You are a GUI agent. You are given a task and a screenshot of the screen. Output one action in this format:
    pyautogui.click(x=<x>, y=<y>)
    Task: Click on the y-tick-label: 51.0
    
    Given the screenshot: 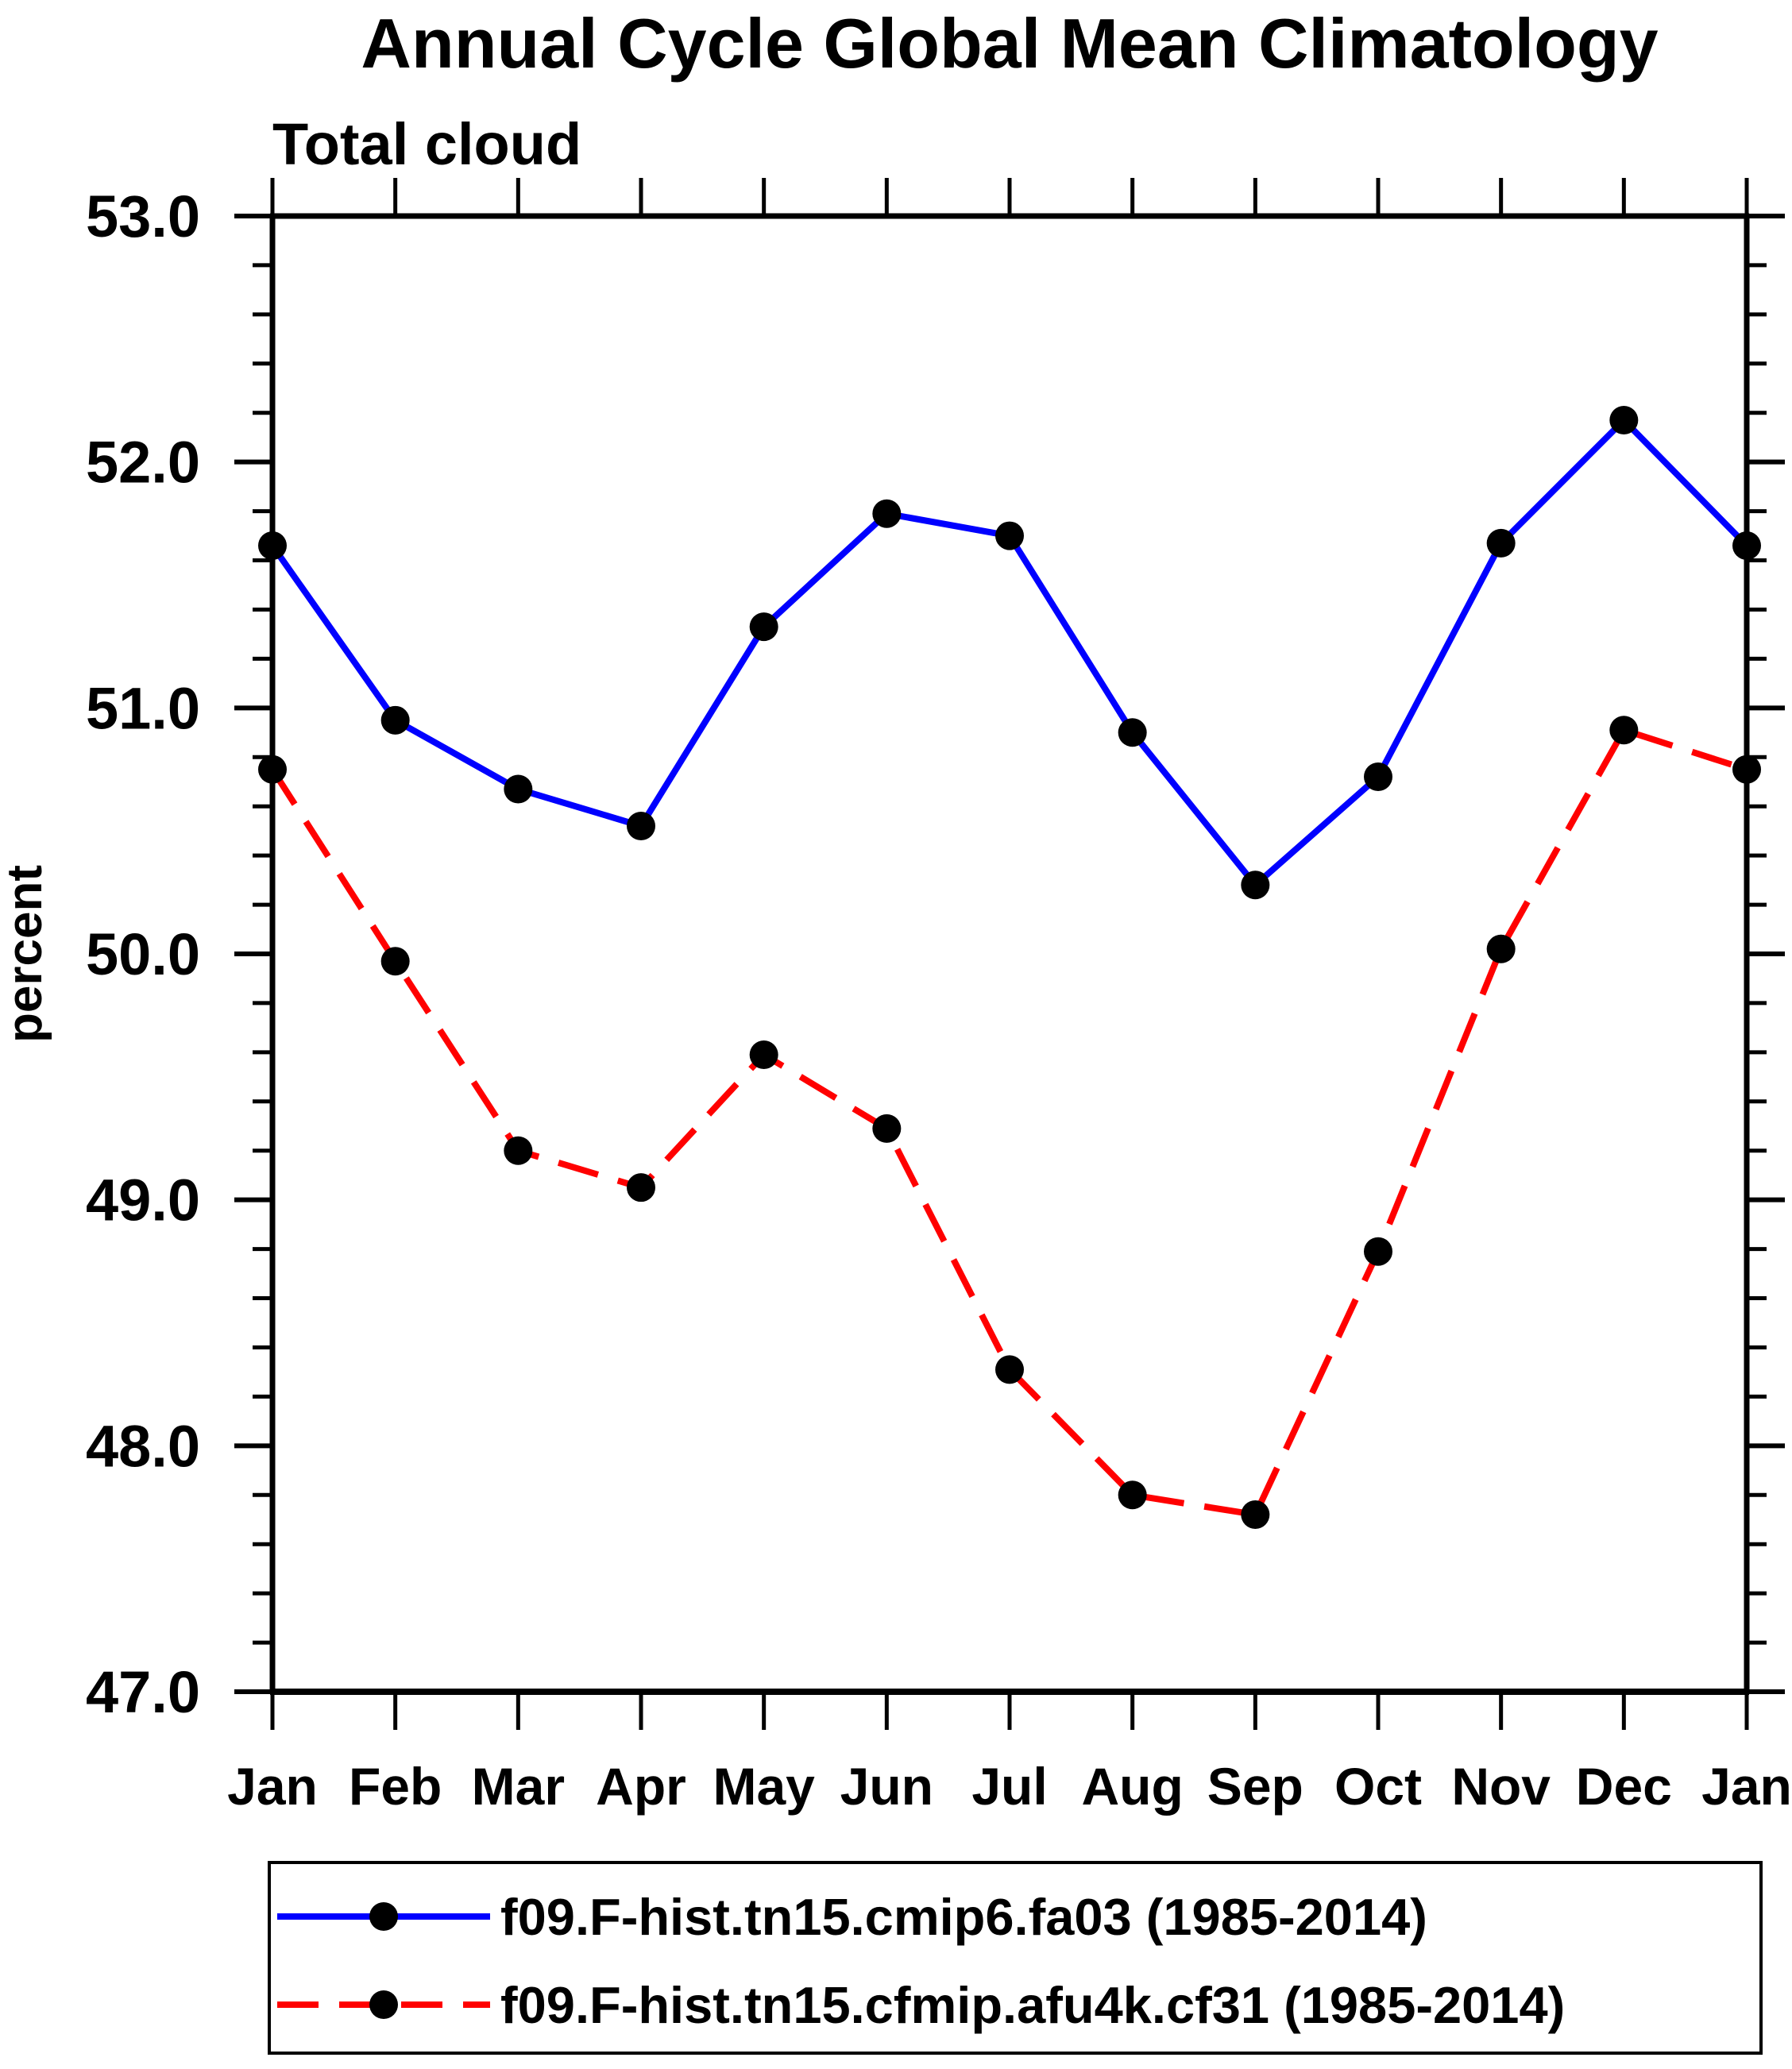 What is the action you would take?
    pyautogui.click(x=143, y=708)
    